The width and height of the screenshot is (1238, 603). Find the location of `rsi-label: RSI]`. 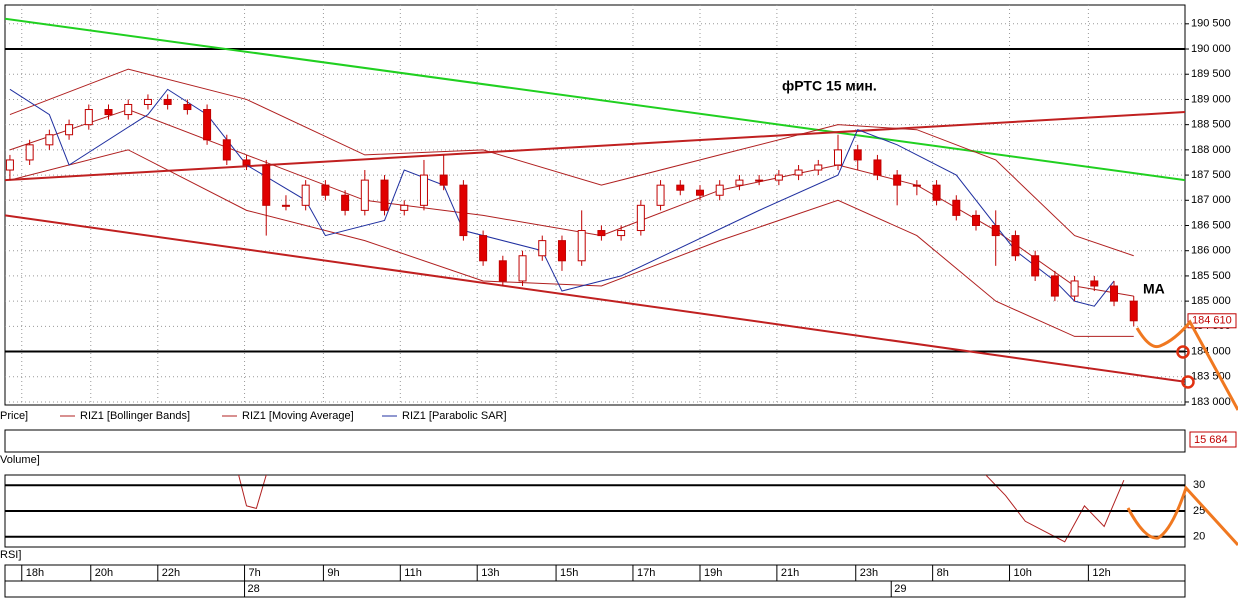

rsi-label: RSI] is located at coordinates (10, 555).